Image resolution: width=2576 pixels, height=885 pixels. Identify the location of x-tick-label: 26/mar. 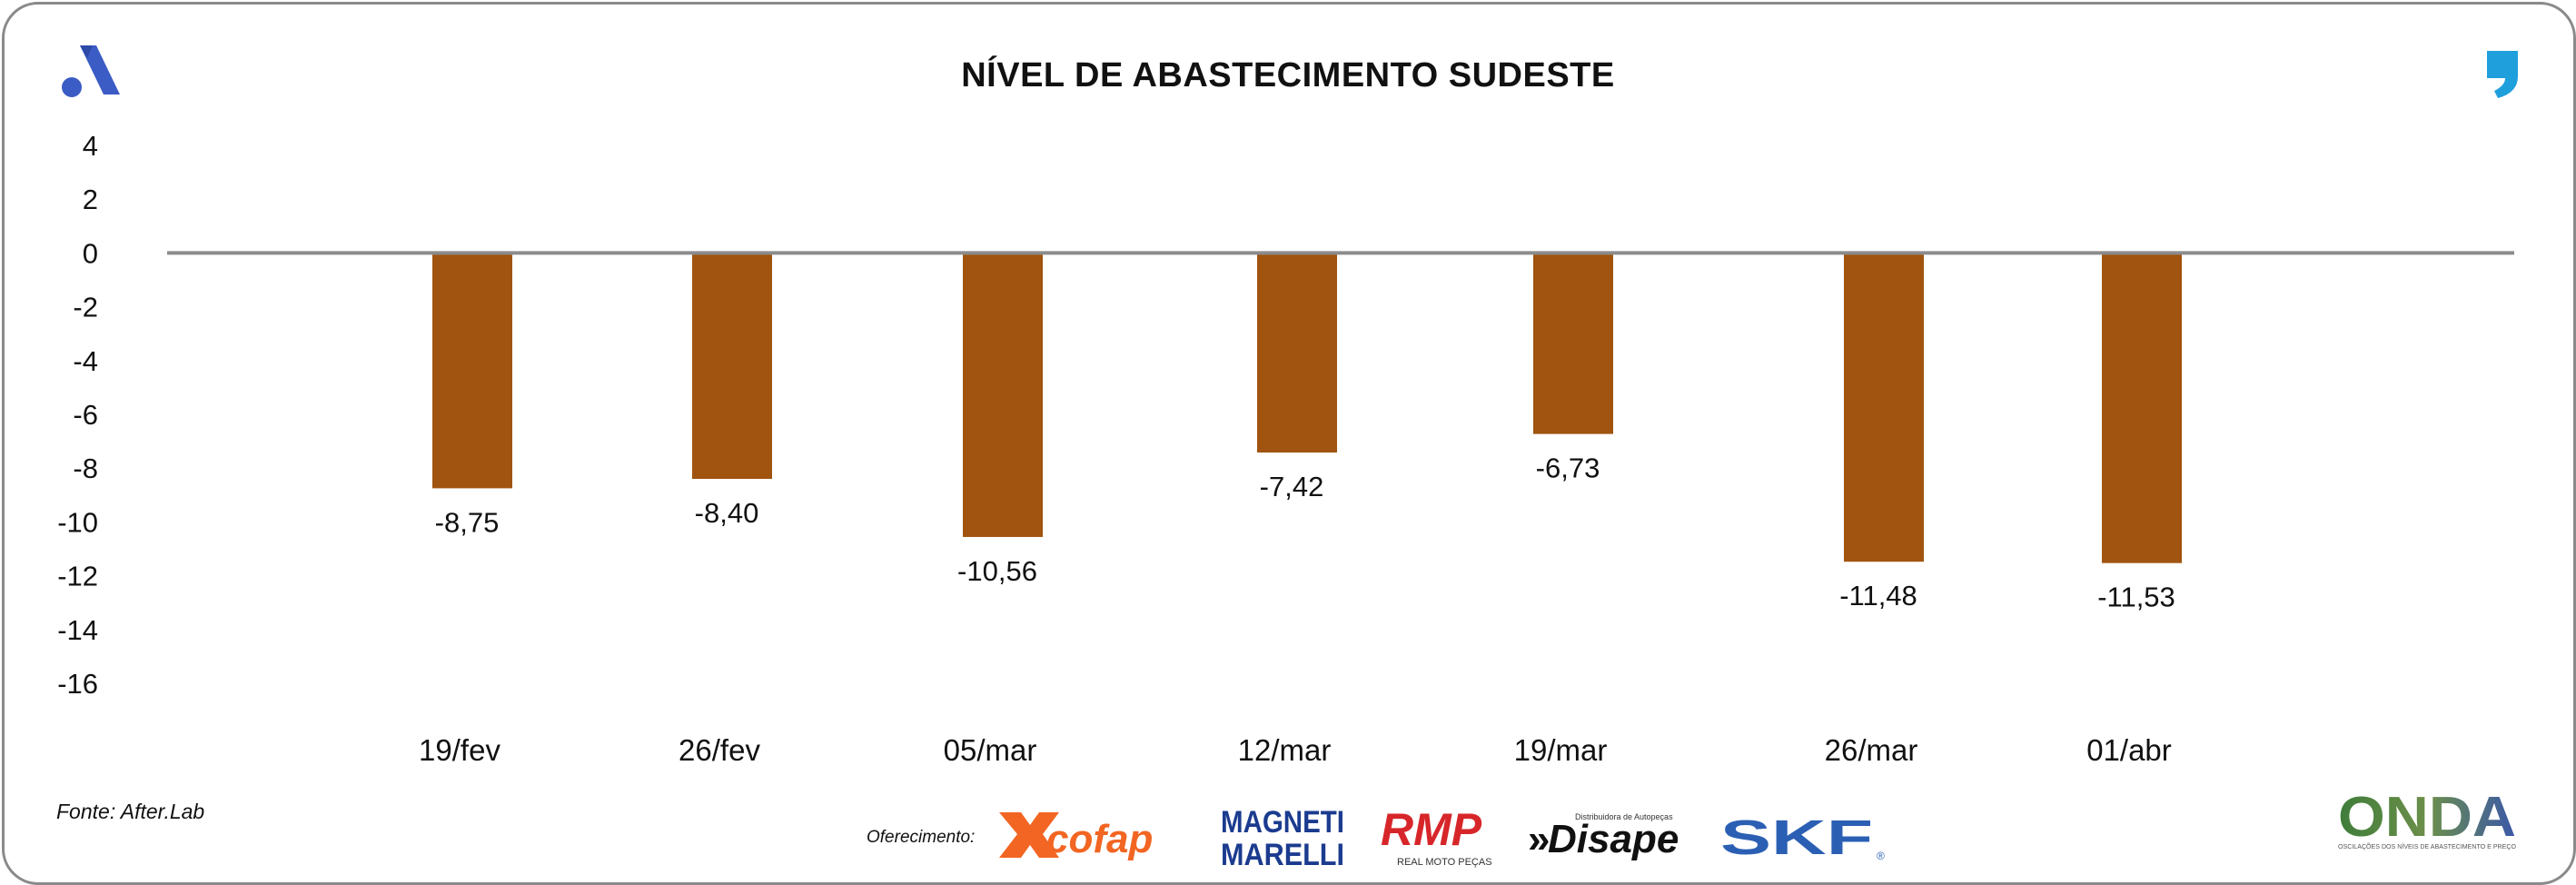
(1872, 750).